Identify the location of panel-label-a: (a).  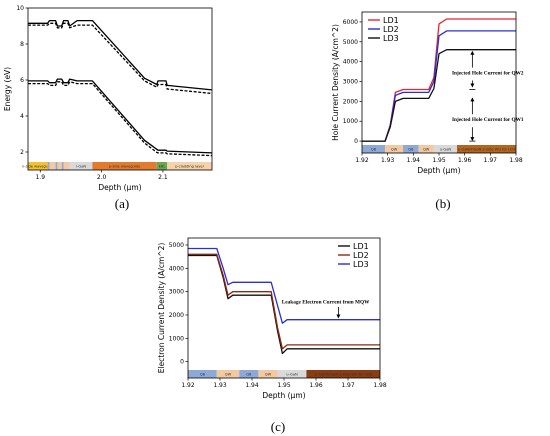
(122, 203).